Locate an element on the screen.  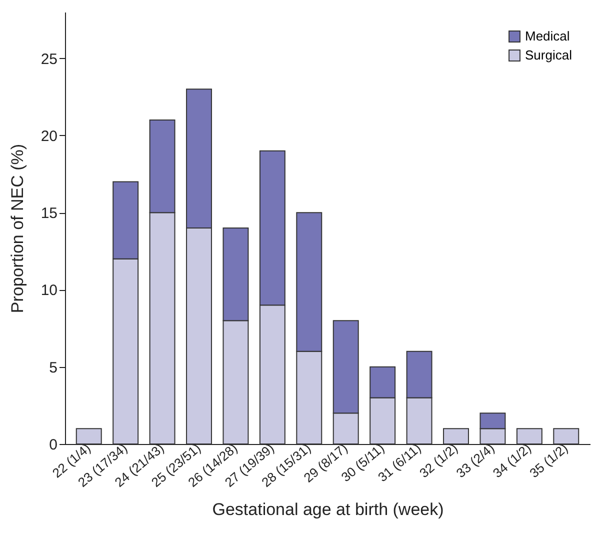
y-tick-label: 5 is located at coordinates (53, 367).